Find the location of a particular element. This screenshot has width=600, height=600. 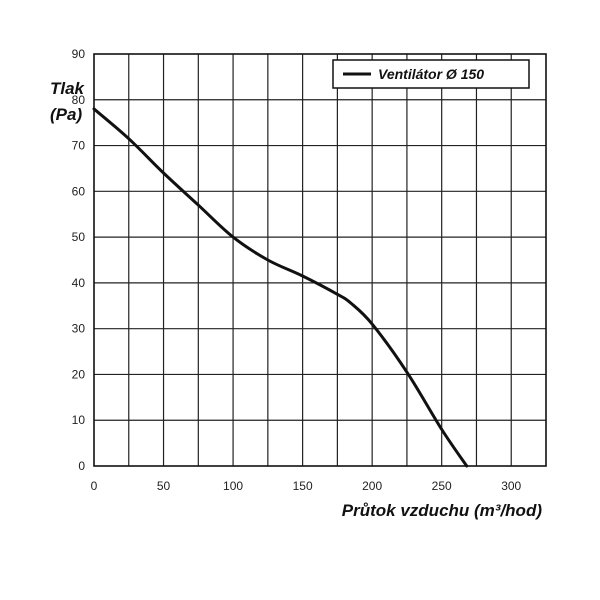

legend: Ventilátor Ø 150 is located at coordinates (431, 74).